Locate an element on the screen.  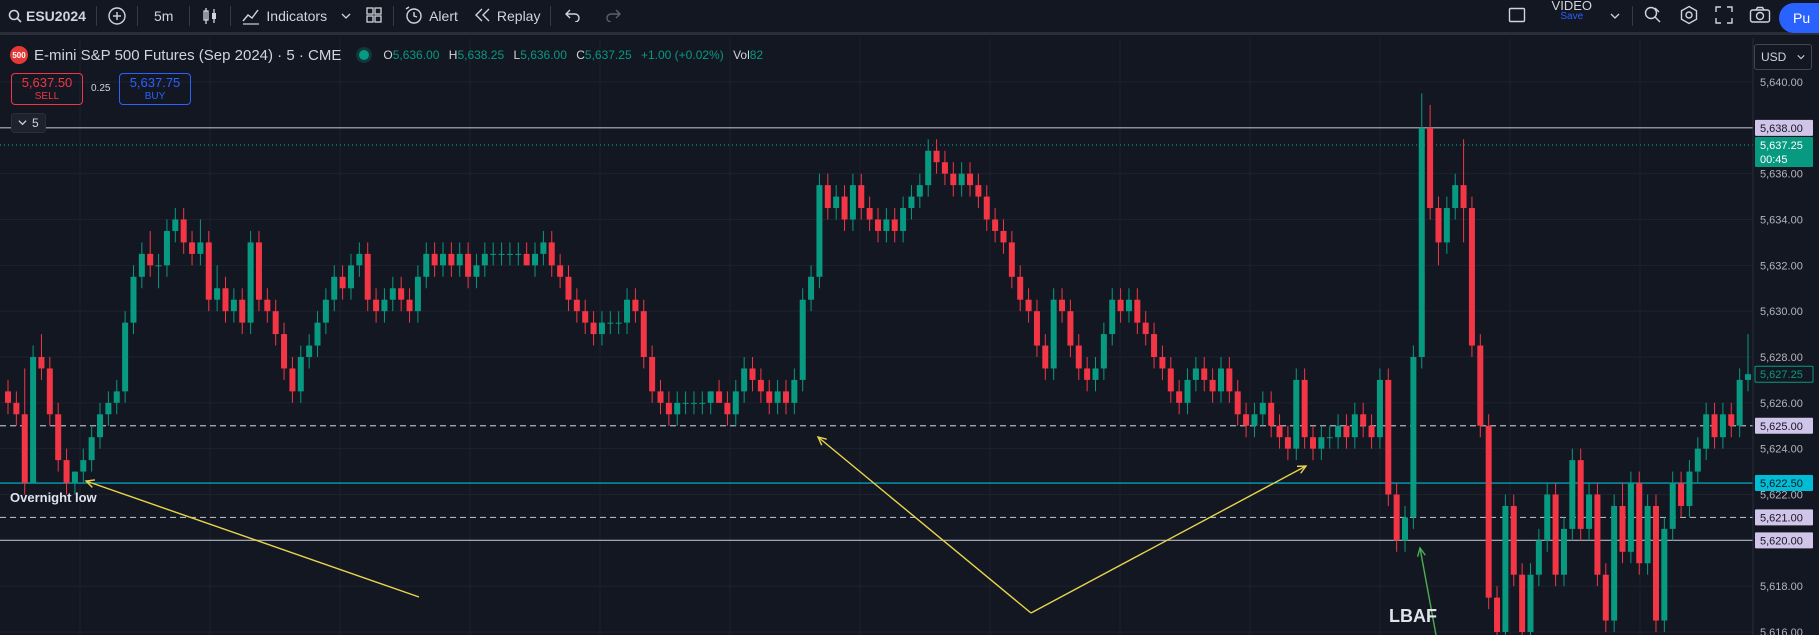
price-tick-label: 5,624.00 is located at coordinates (1781, 450).